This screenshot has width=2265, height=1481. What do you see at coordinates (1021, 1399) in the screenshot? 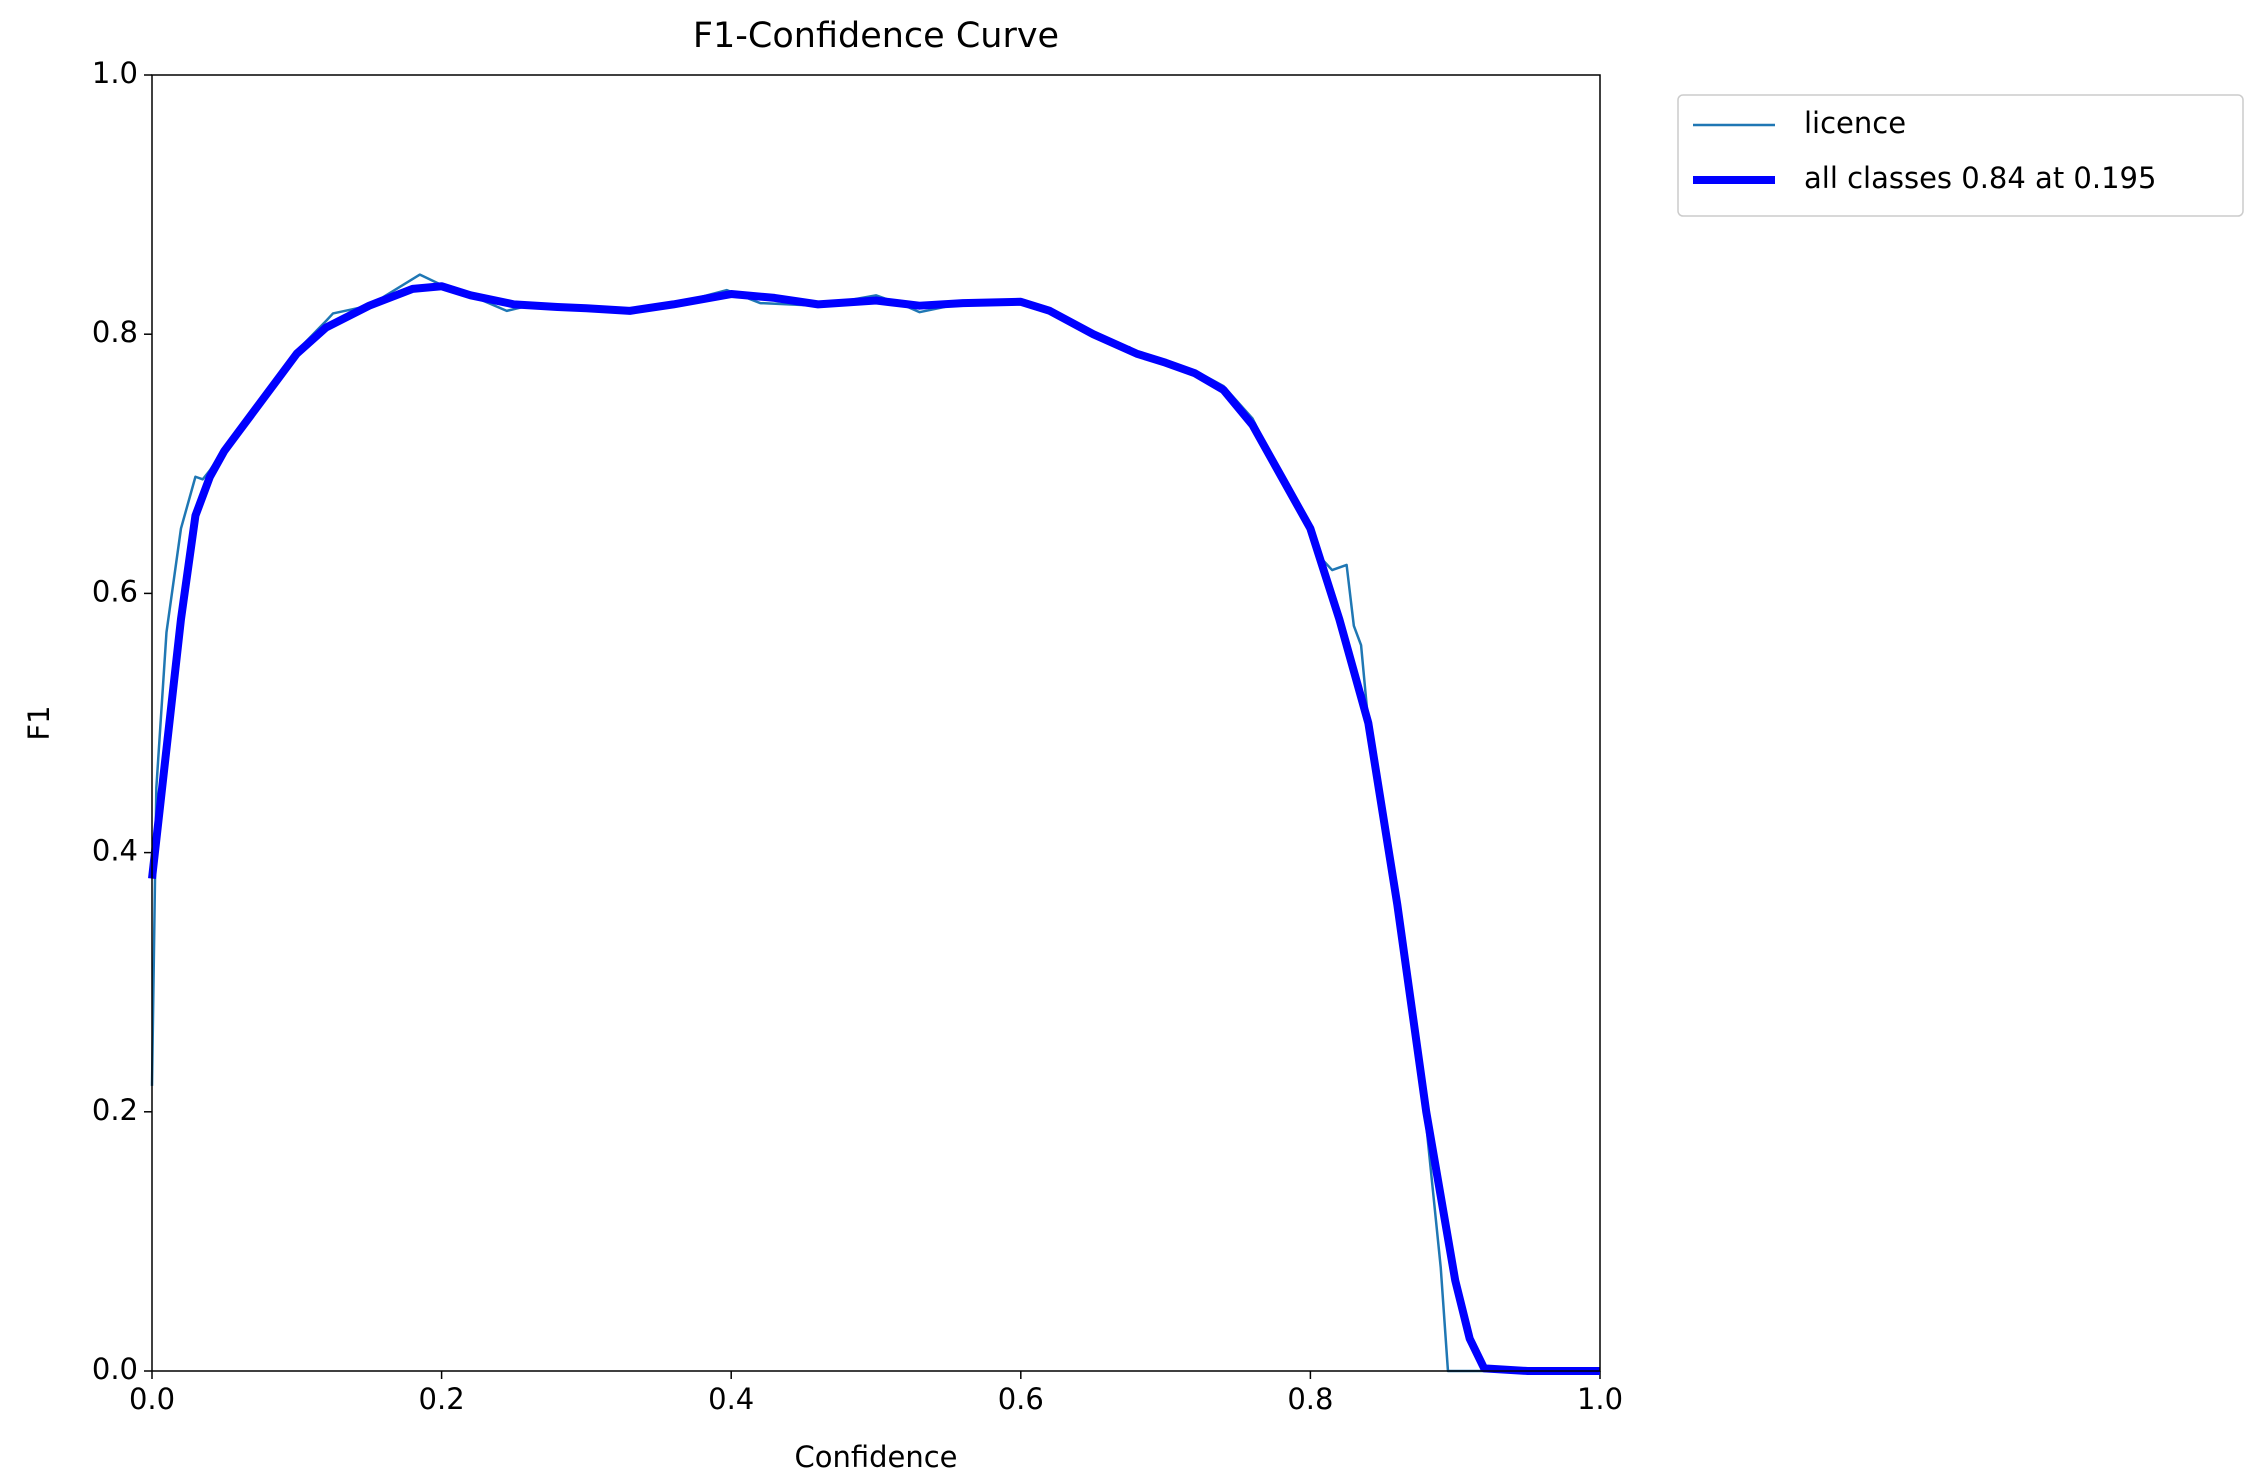
I see `x-tick-label: 0.6` at bounding box center [1021, 1399].